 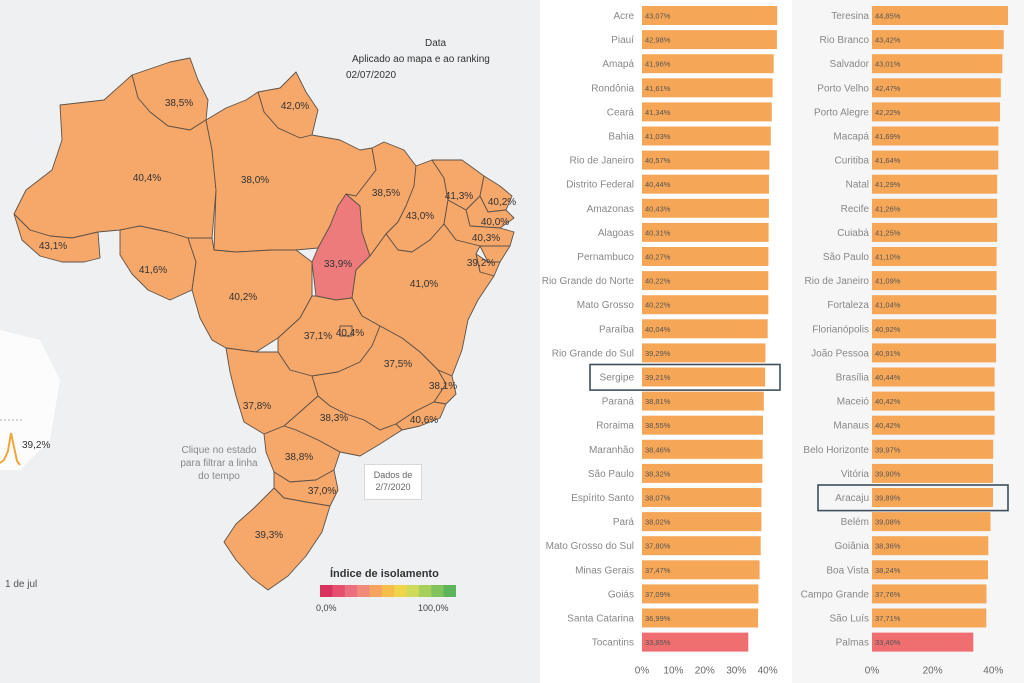 I want to click on value-label: 41,26%, so click(x=888, y=208).